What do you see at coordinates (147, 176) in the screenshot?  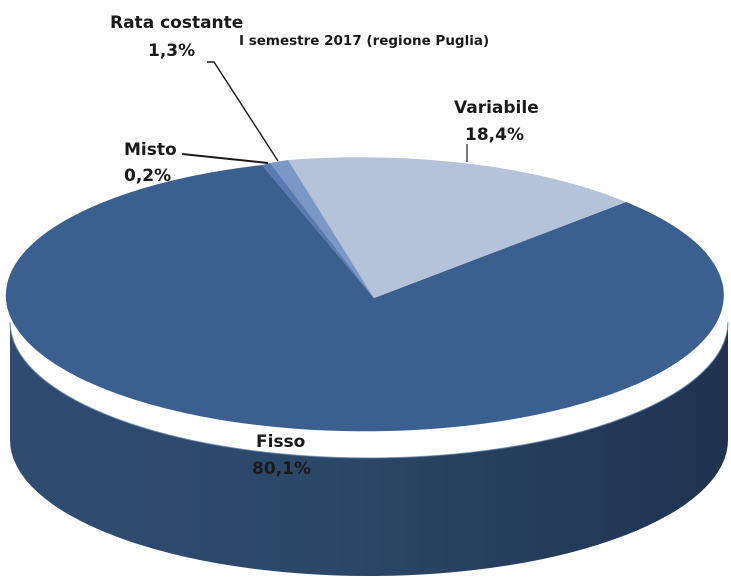 I see `label-value-misto: 0,2%` at bounding box center [147, 176].